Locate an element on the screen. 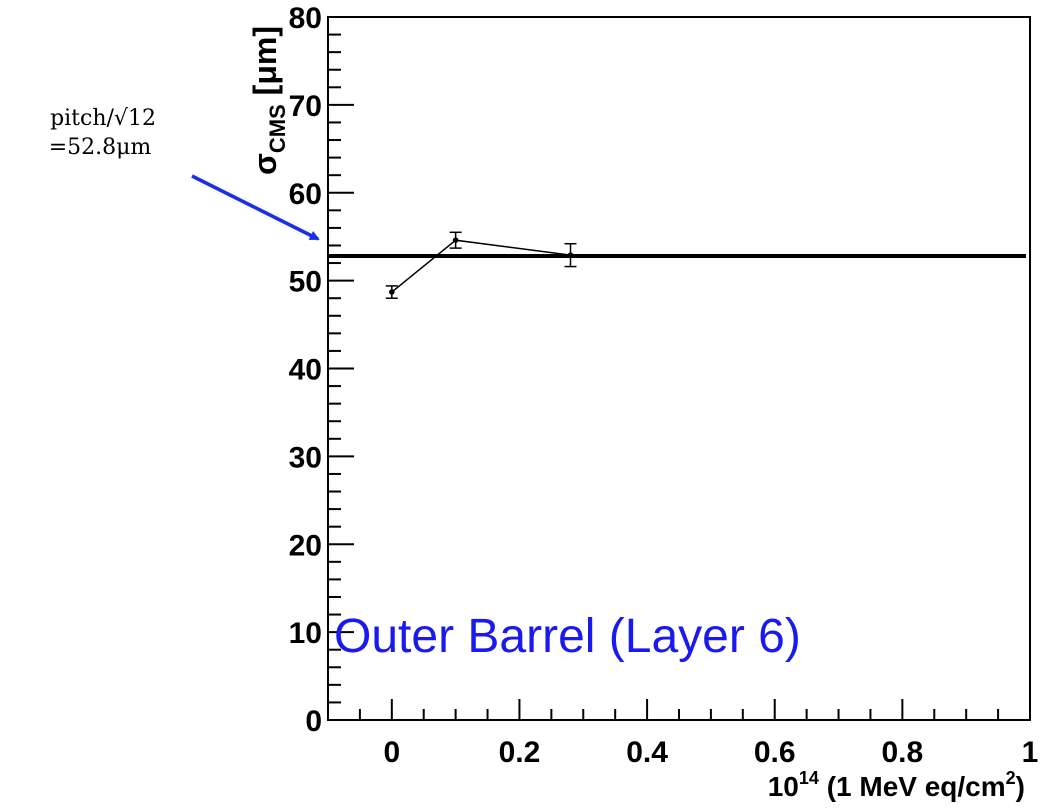  x-tick-label: 0.8 is located at coordinates (903, 752).